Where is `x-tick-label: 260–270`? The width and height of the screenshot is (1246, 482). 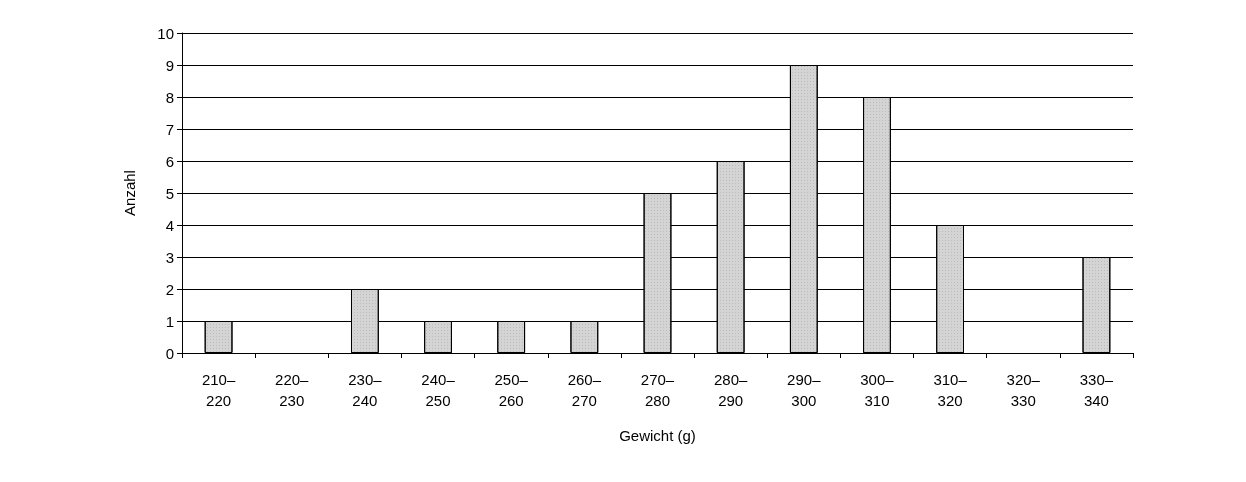 x-tick-label: 260–270 is located at coordinates (584, 390).